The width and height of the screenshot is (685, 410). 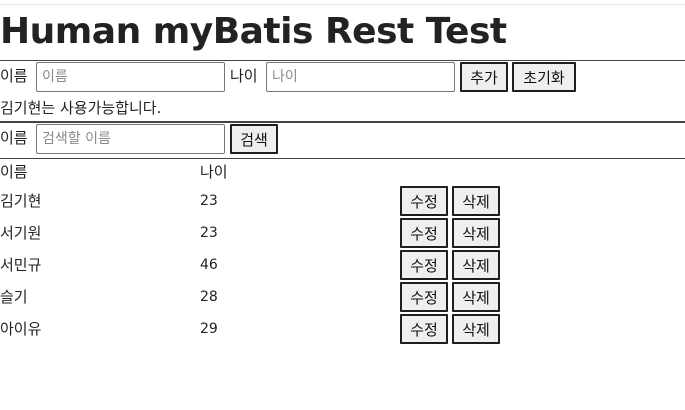 What do you see at coordinates (544, 77) in the screenshot?
I see `reset-button: 초기화` at bounding box center [544, 77].